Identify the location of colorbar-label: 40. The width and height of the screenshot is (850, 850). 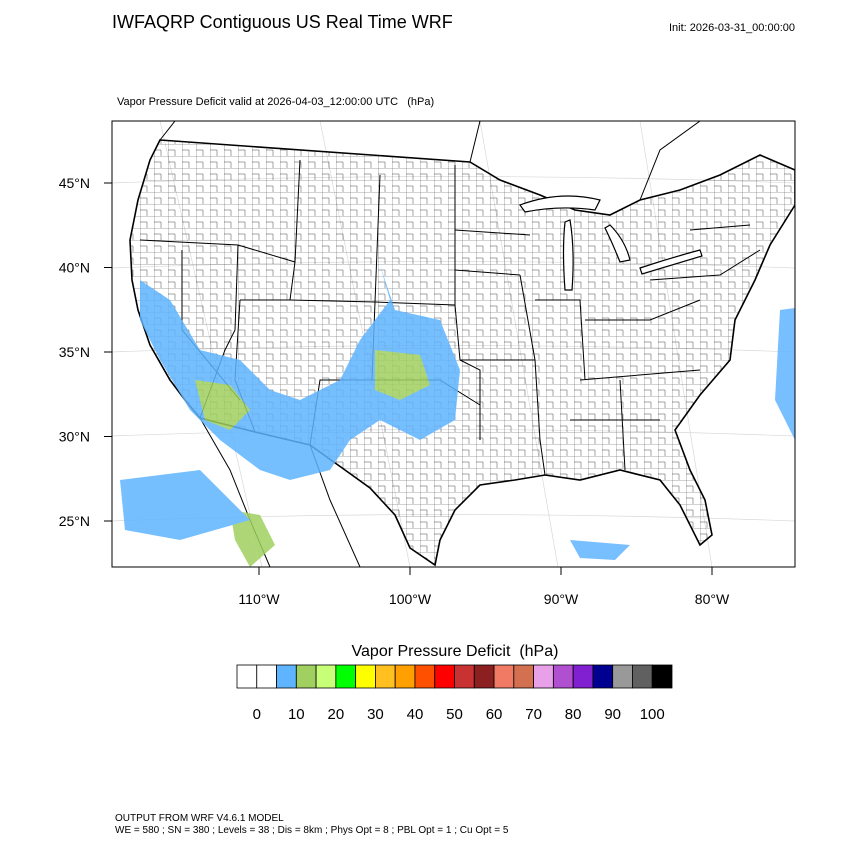
(415, 714).